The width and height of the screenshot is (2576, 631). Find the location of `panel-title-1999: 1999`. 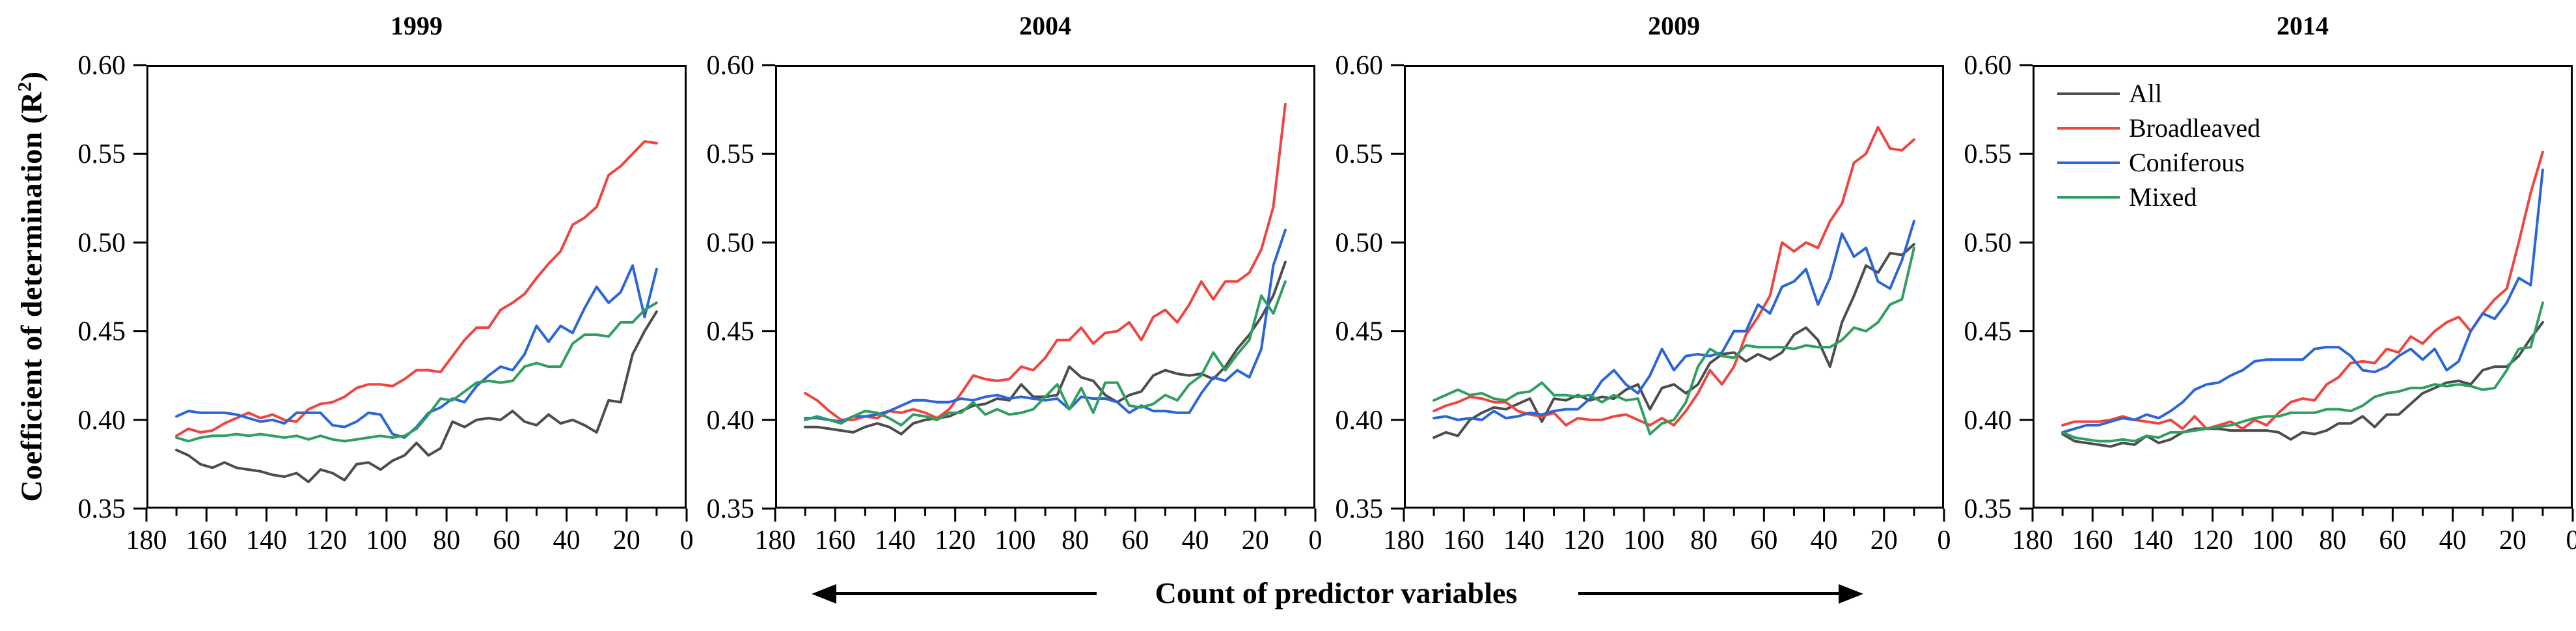

panel-title-1999: 1999 is located at coordinates (417, 26).